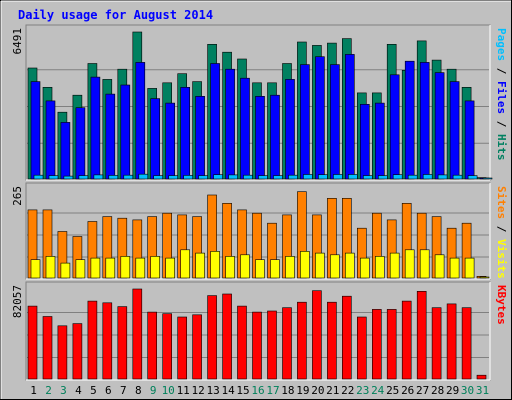 The width and height of the screenshot is (512, 400). I want to click on day-label: 20, so click(317, 390).